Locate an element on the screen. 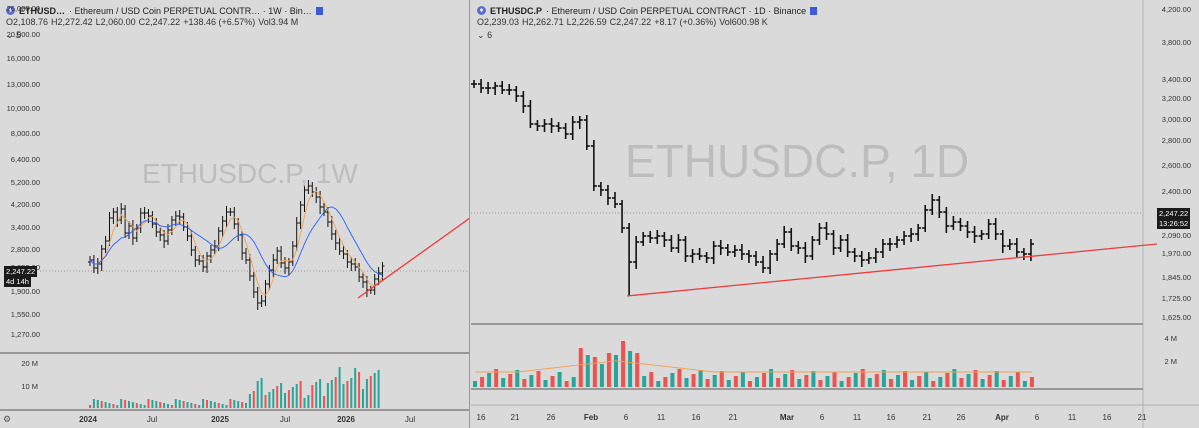  left-price-axis-label: 1,550.00 is located at coordinates (25, 314).